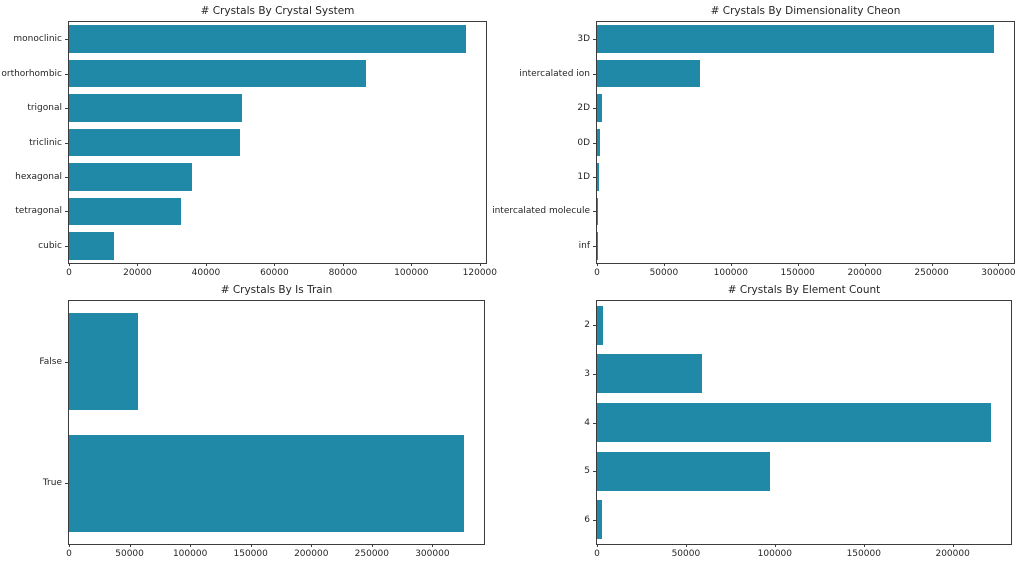 Image resolution: width=1024 pixels, height=569 pixels. Describe the element at coordinates (130, 177) in the screenshot. I see `bar-hexagonal` at that location.